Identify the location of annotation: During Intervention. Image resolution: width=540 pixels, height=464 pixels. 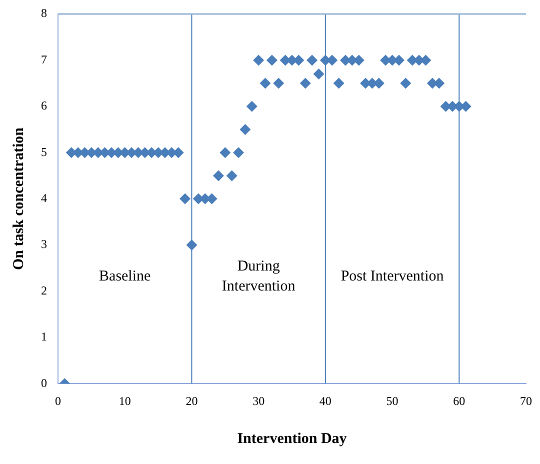
(259, 276).